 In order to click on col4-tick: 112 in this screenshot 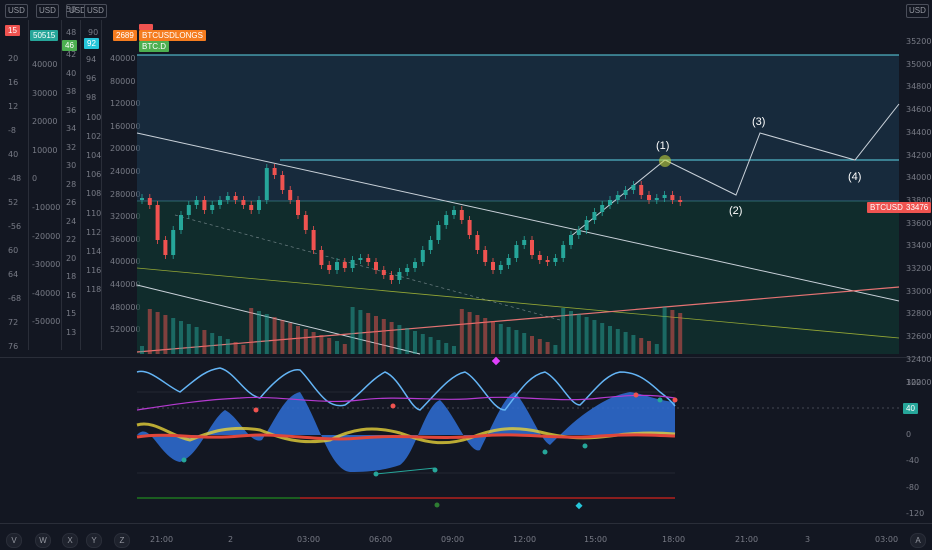, I will do `click(94, 232)`.